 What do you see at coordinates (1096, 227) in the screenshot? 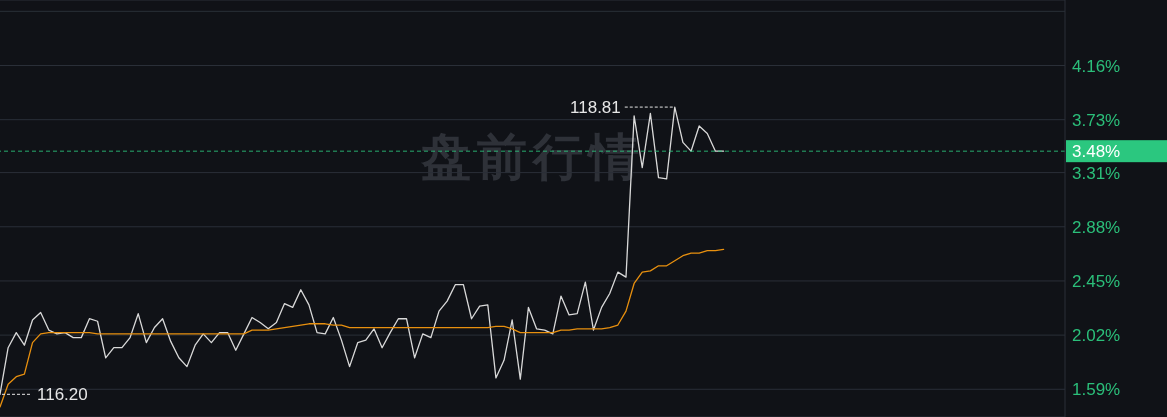
I see `y-tick-label: 2.88%` at bounding box center [1096, 227].